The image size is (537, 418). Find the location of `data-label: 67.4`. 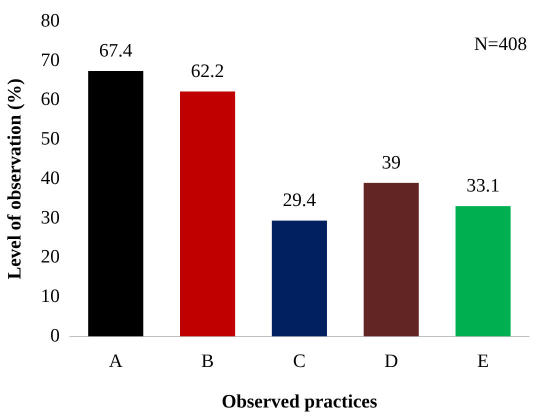

data-label: 67.4 is located at coordinates (116, 51).